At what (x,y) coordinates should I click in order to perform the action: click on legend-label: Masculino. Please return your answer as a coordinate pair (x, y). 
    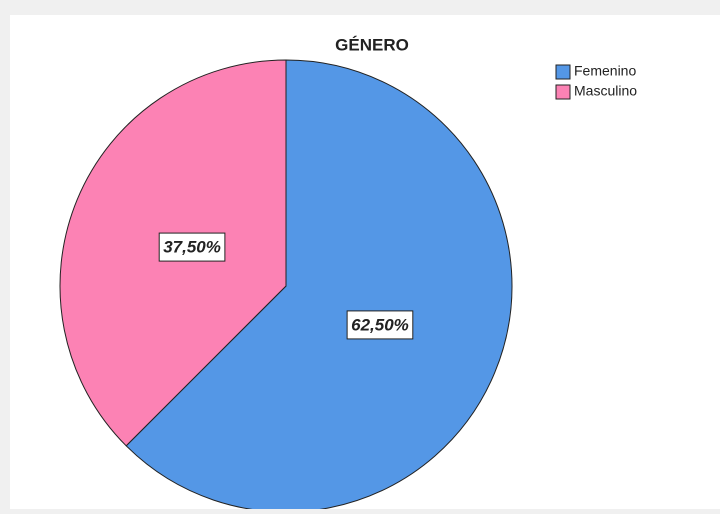
    Looking at the image, I should click on (605, 91).